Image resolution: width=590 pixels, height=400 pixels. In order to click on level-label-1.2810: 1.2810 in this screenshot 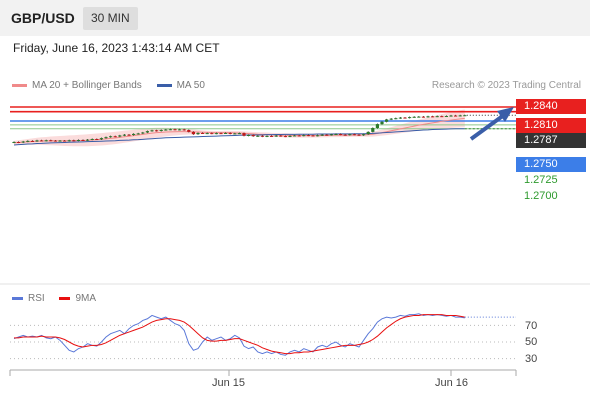, I will do `click(551, 125)`.